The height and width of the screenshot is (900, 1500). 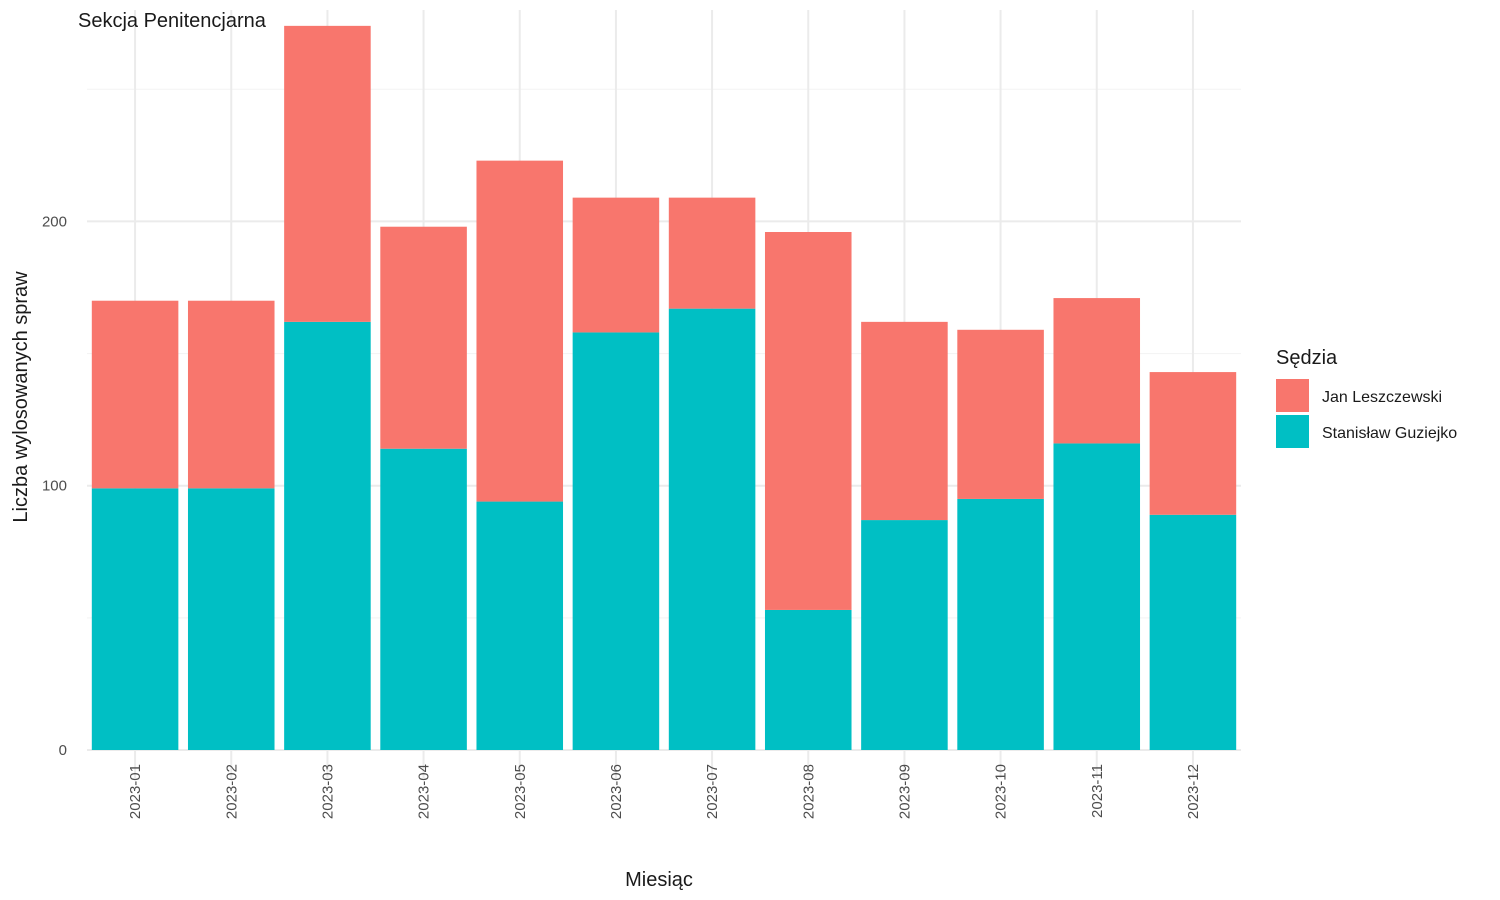 What do you see at coordinates (1382, 397) in the screenshot?
I see `legend-label: Jan Leszczewski` at bounding box center [1382, 397].